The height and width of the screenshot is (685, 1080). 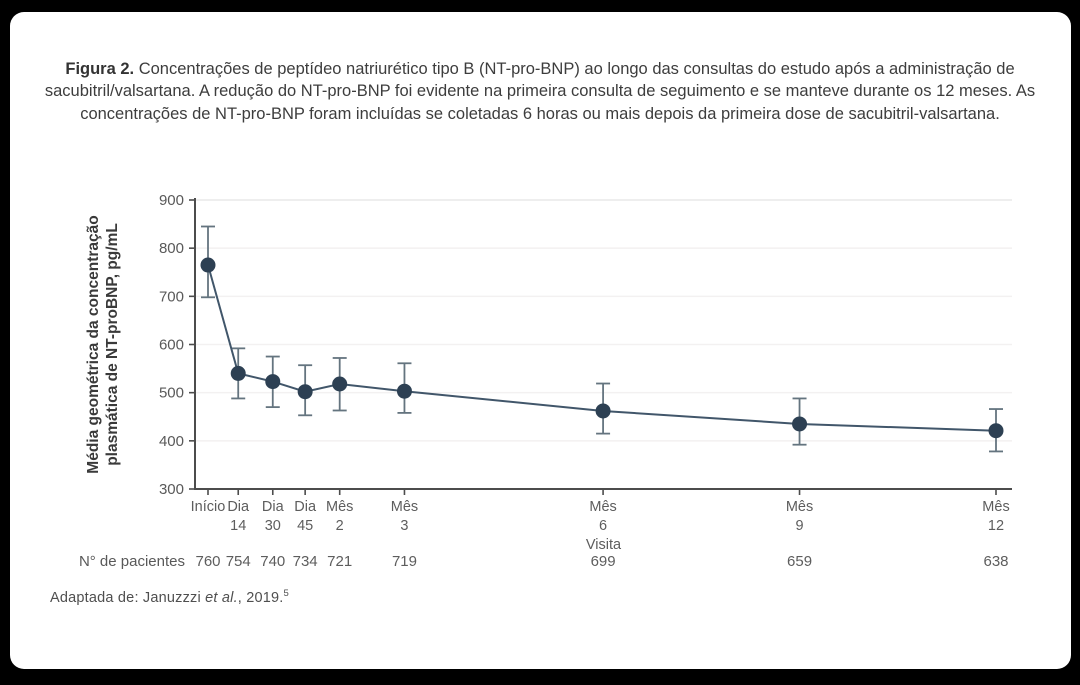 What do you see at coordinates (996, 526) in the screenshot?
I see `x-tick-label-8-line1: 12` at bounding box center [996, 526].